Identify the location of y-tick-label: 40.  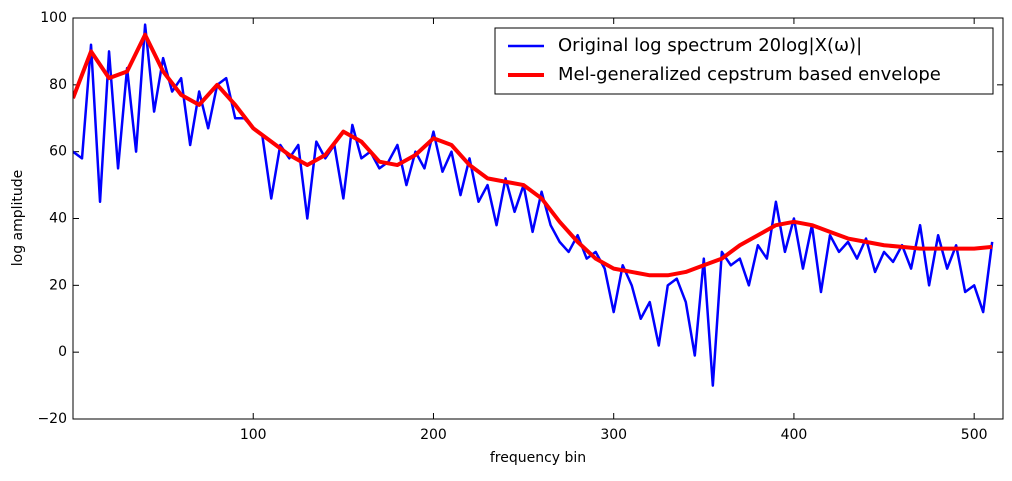
(58, 219).